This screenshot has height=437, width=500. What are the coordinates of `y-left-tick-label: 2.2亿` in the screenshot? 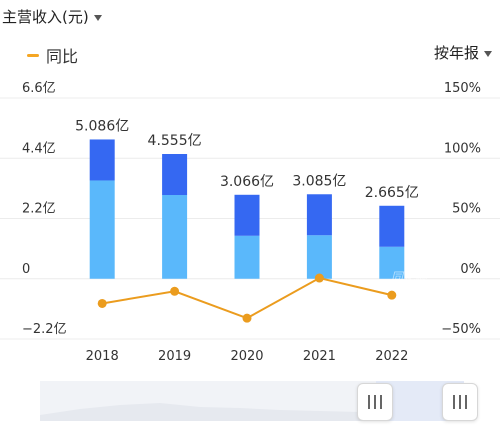 It's located at (39, 209).